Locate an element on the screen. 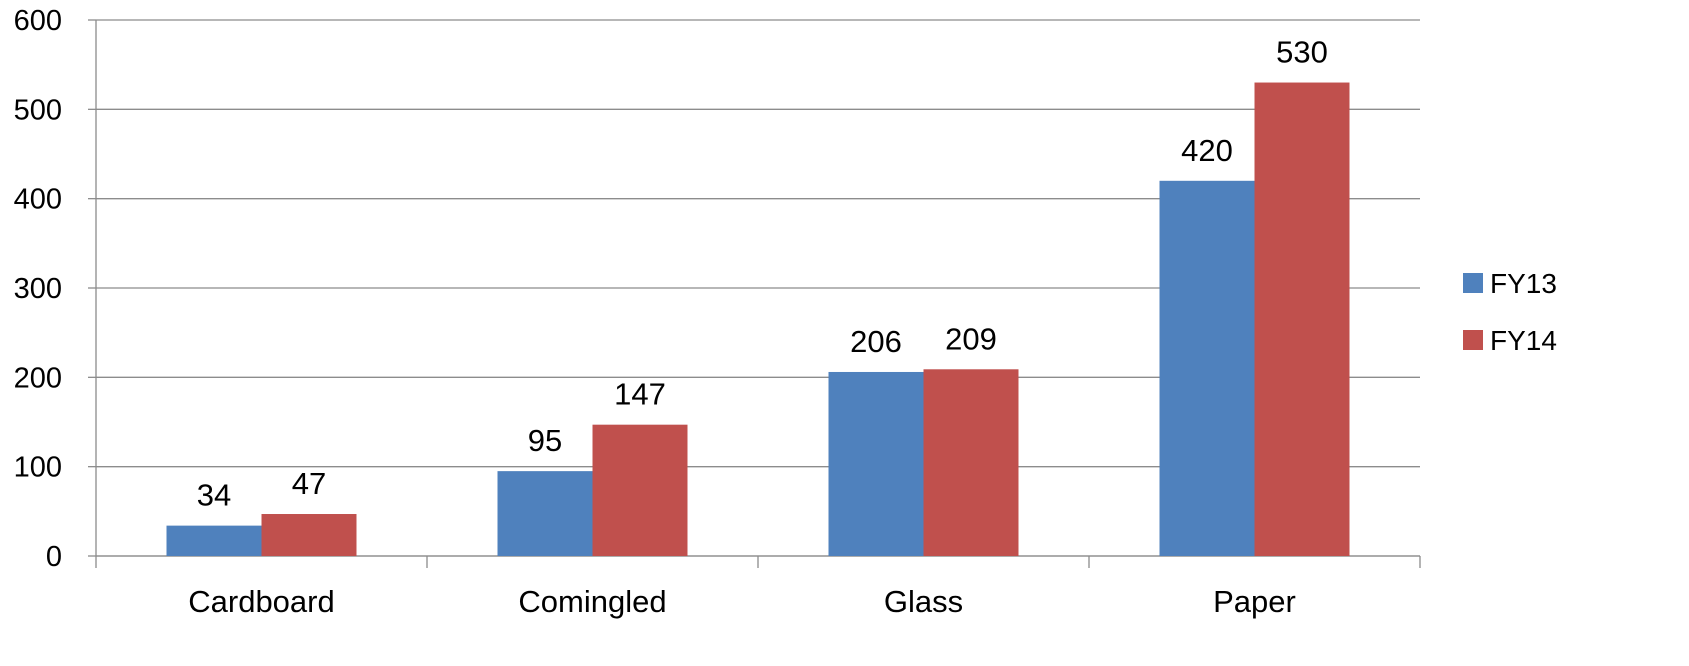 This screenshot has height=666, width=1689. x-tick-label: Cardboard is located at coordinates (261, 601).